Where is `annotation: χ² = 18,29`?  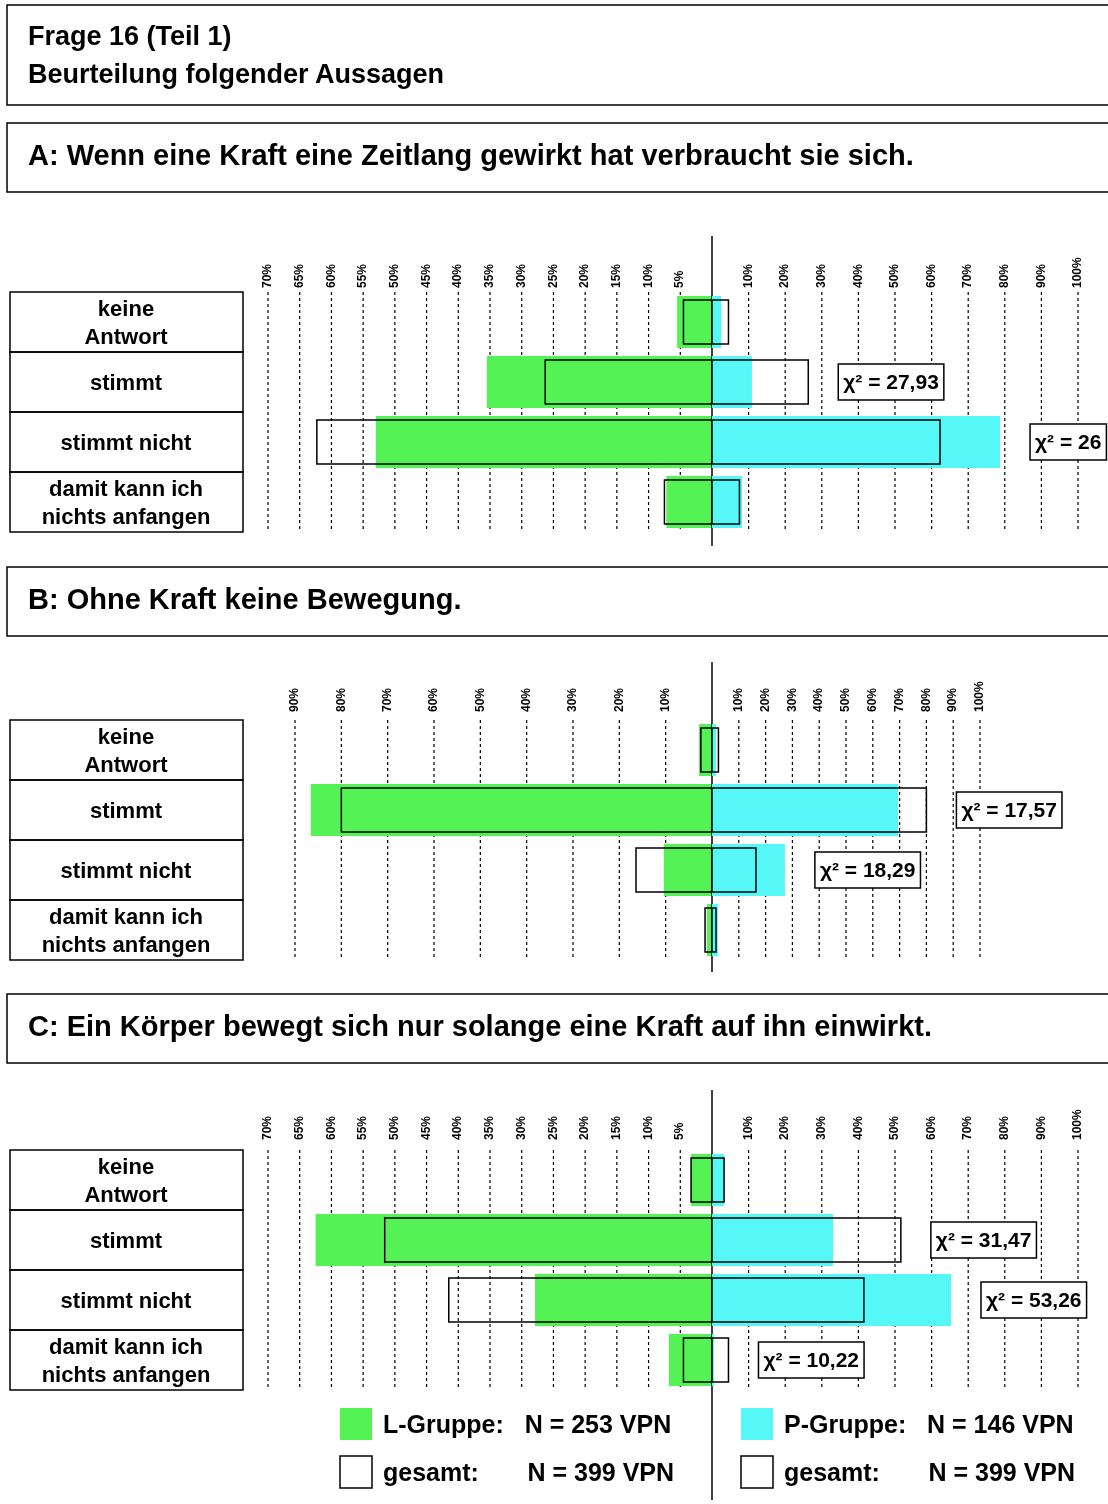 annotation: χ² = 18,29 is located at coordinates (867, 869).